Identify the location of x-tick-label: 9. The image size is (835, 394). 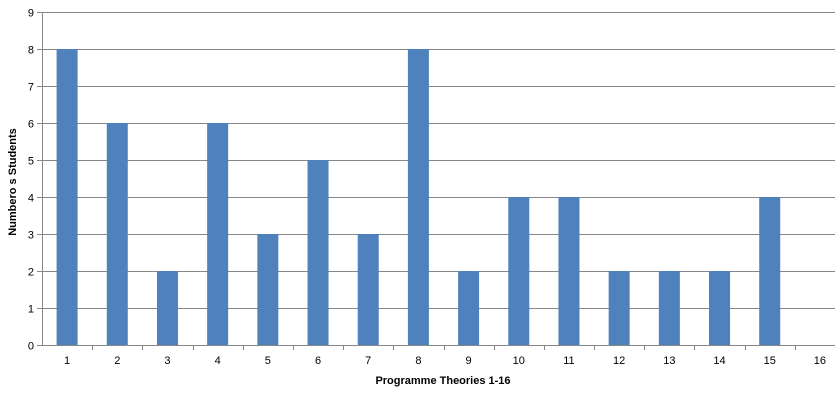
(469, 361).